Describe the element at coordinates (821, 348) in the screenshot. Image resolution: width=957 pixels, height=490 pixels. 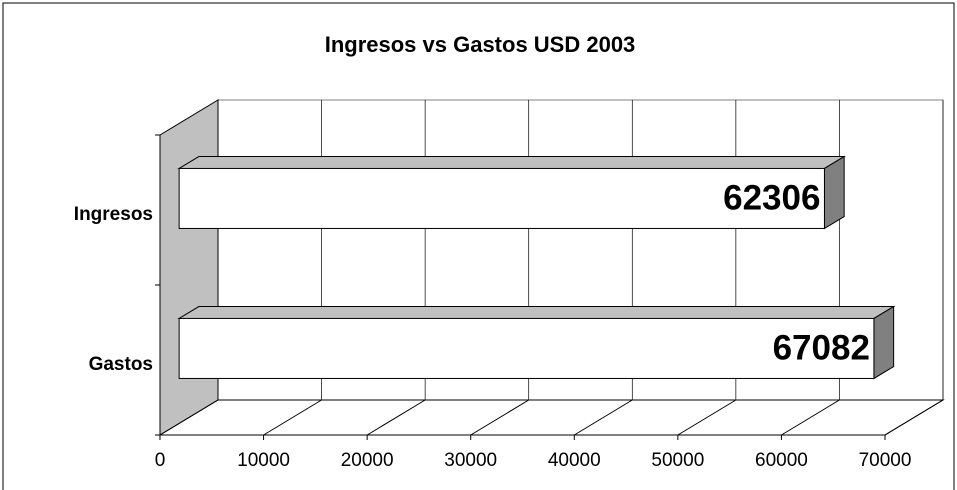
I see `value-label: 67082` at that location.